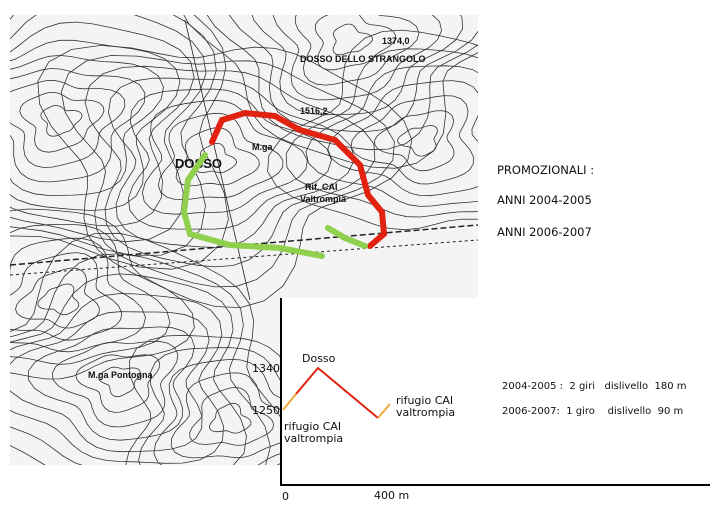 This screenshot has height=509, width=720. Describe the element at coordinates (266, 410) in the screenshot. I see `y-label: 1250` at that location.